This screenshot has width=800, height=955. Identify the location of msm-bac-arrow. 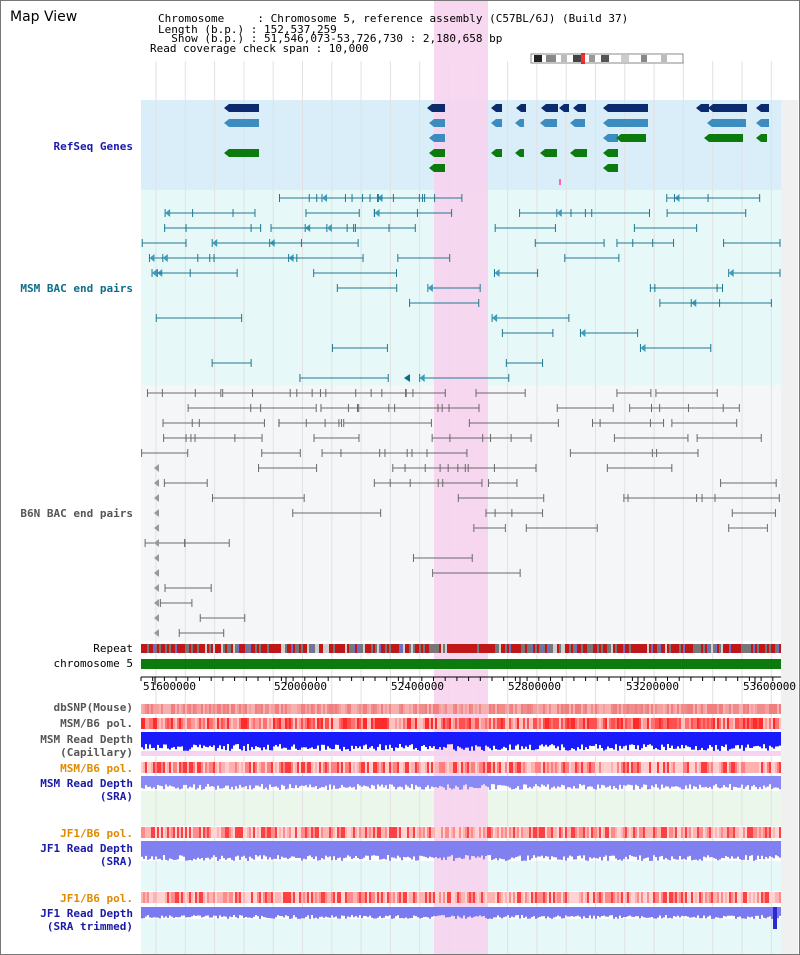
(731, 273).